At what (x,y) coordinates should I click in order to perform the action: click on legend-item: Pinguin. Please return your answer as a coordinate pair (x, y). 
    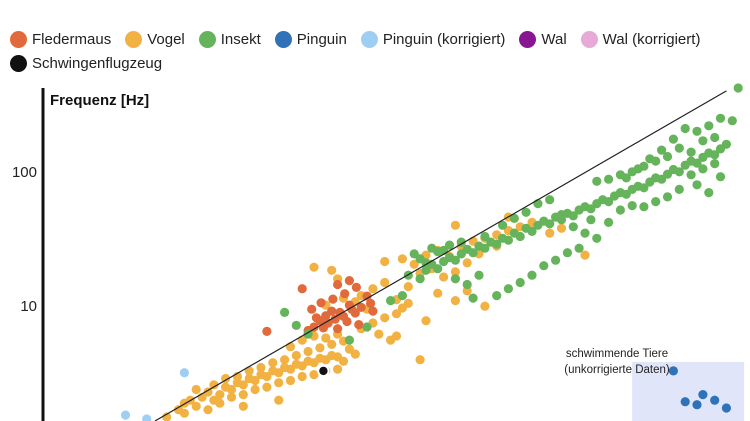
    Looking at the image, I should click on (310, 39).